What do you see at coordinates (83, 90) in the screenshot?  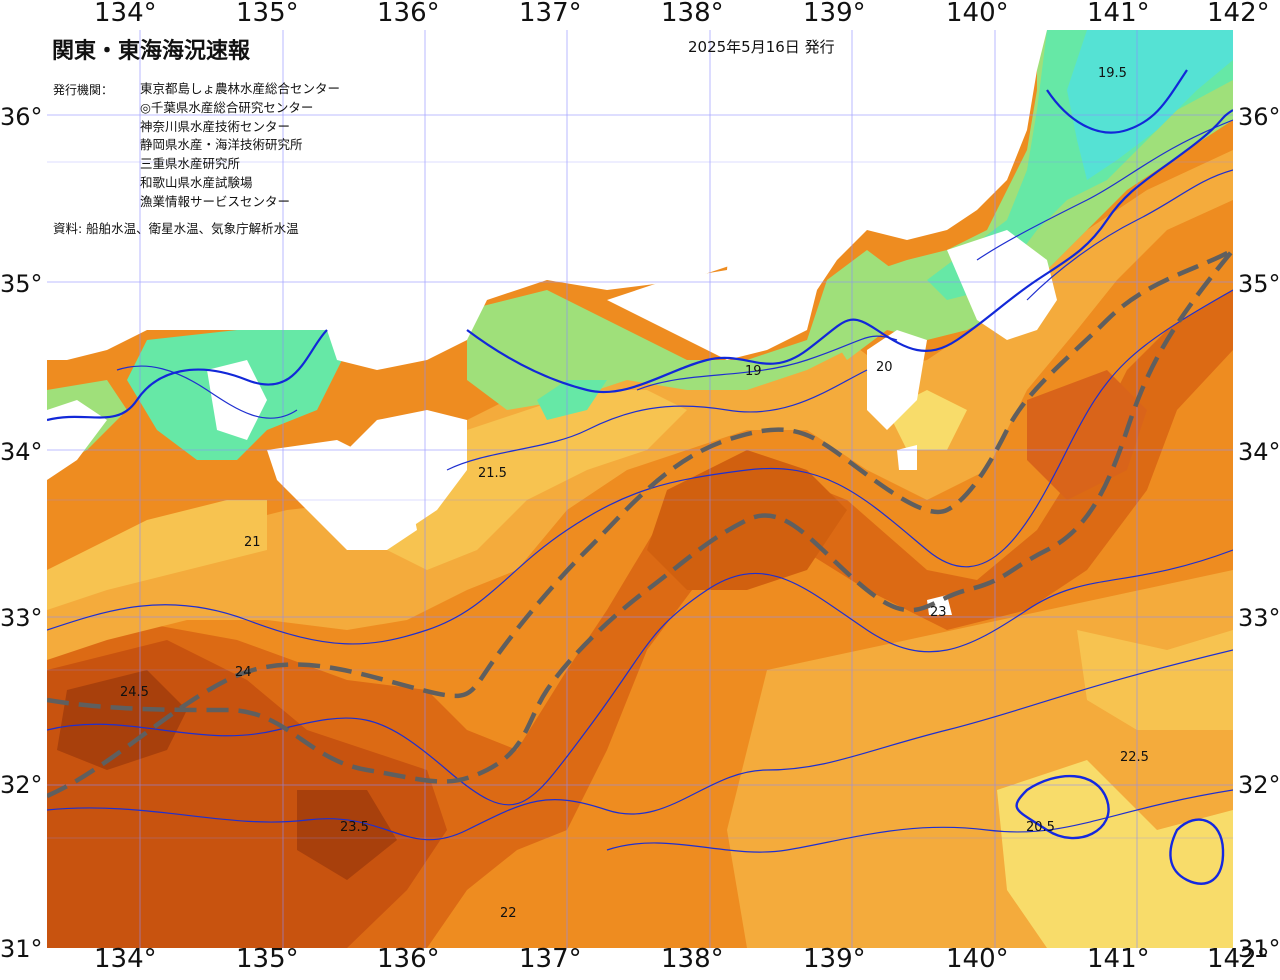 I see `issuer-label: 発行機関：` at bounding box center [83, 90].